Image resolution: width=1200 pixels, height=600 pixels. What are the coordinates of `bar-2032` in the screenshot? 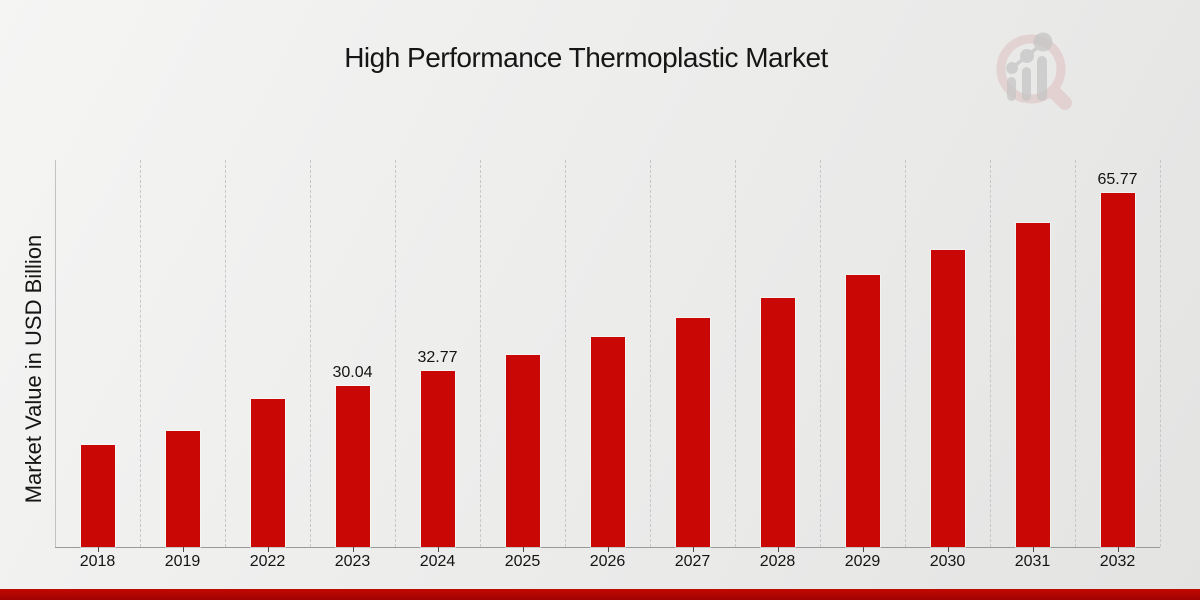 It's located at (1117, 370).